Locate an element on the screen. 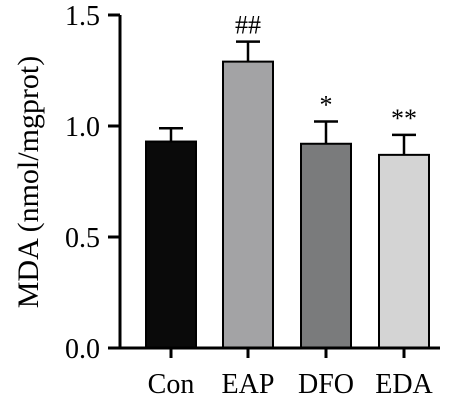 The image size is (452, 411). x-tick-label-eap: EAP is located at coordinates (248, 384).